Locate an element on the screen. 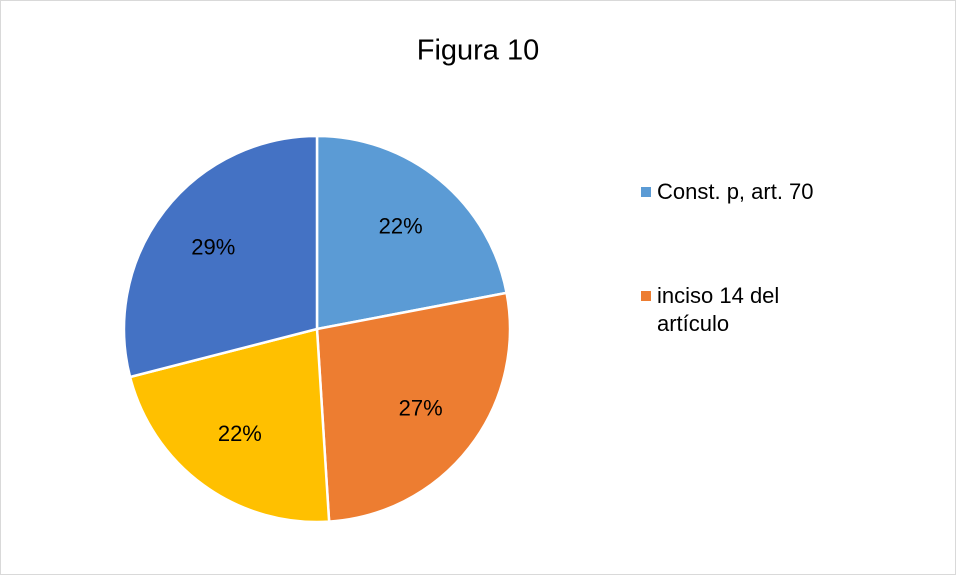  chart-title: Figura 10 is located at coordinates (478, 51).